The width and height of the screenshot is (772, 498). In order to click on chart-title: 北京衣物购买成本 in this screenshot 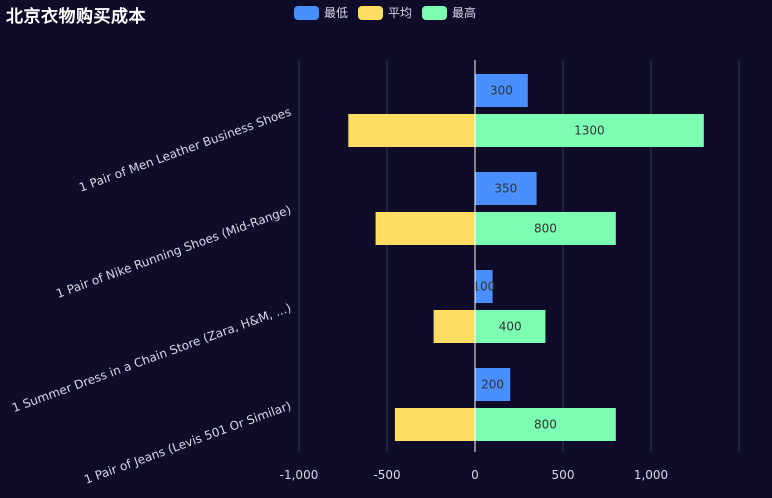, I will do `click(76, 17)`.